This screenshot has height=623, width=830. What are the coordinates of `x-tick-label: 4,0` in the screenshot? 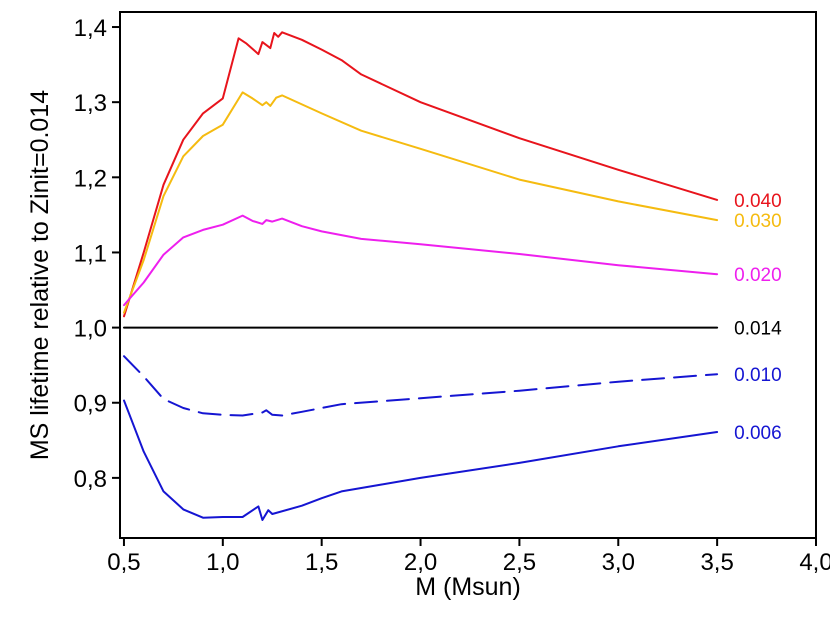 It's located at (814, 562).